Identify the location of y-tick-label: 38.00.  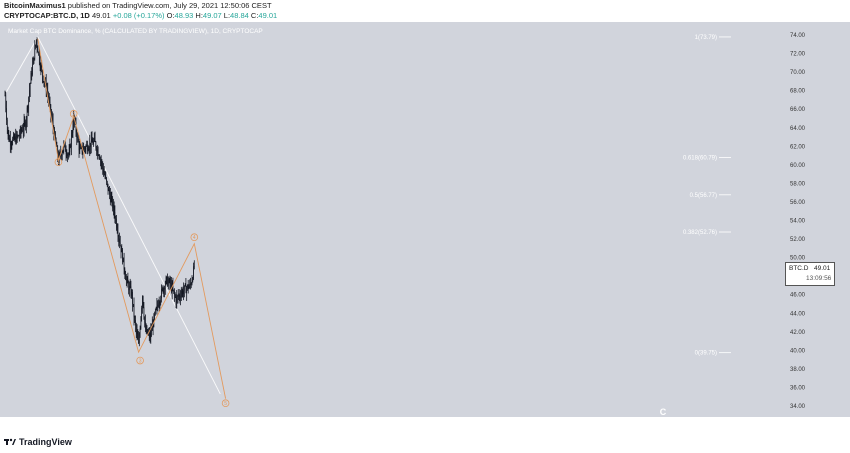
(798, 370).